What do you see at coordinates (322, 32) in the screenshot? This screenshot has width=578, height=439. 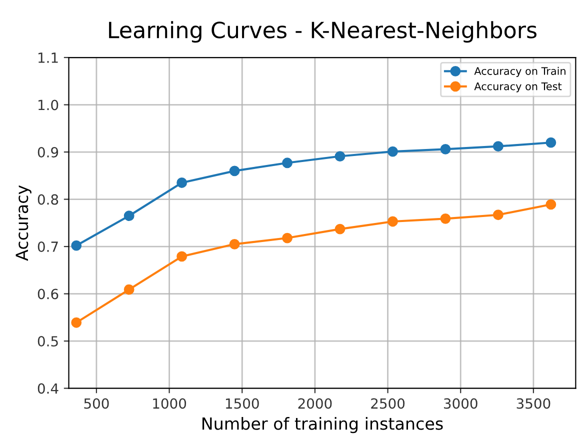 I see `chart-title: Learning Curves - K-Nearest-Neighbors` at bounding box center [322, 32].